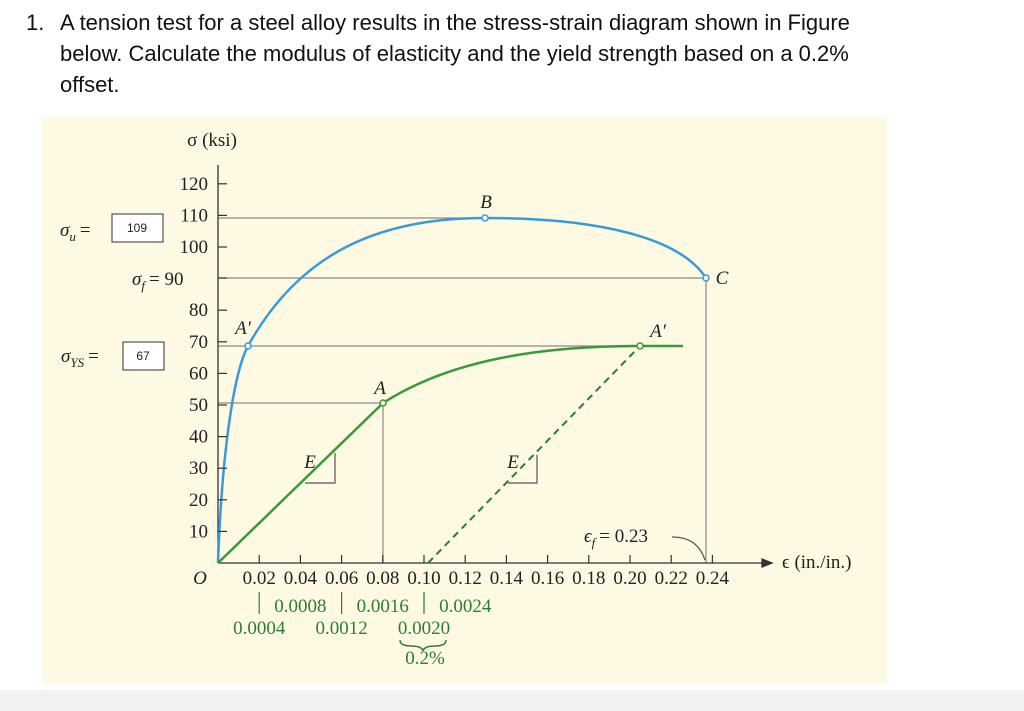  I want to click on bottom-bar, so click(512, 700).